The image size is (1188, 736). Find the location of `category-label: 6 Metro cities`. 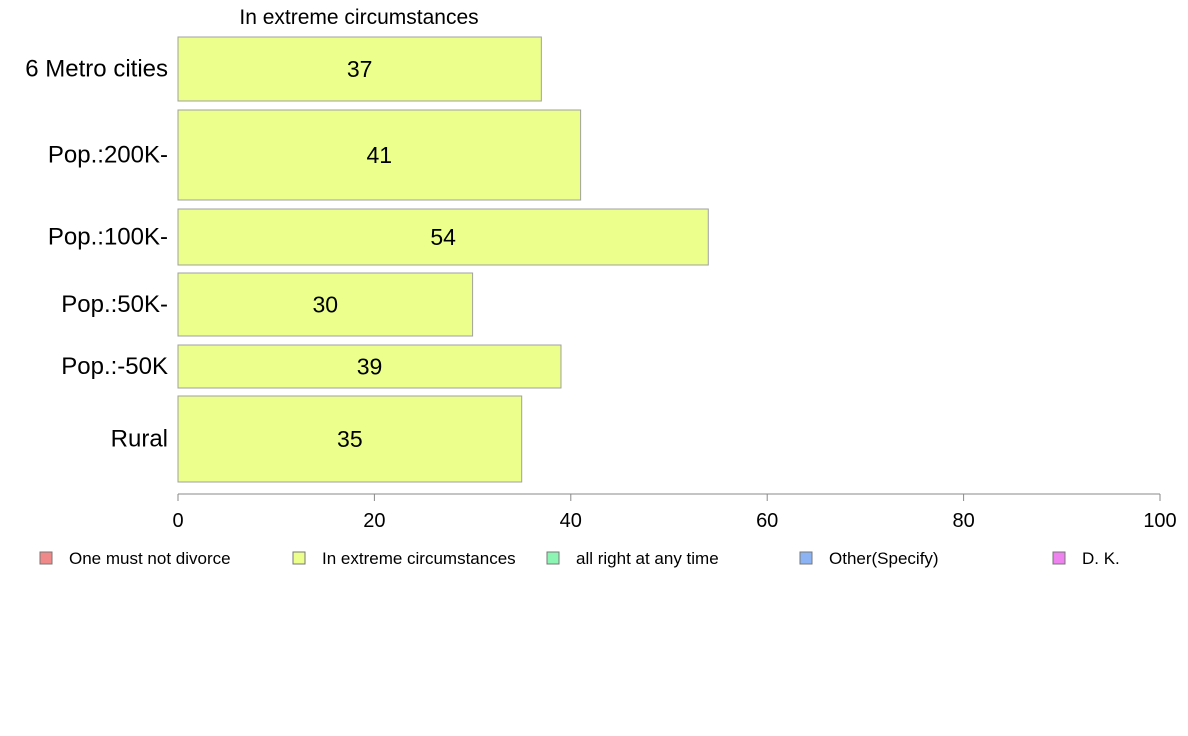

category-label: 6 Metro cities is located at coordinates (96, 69).